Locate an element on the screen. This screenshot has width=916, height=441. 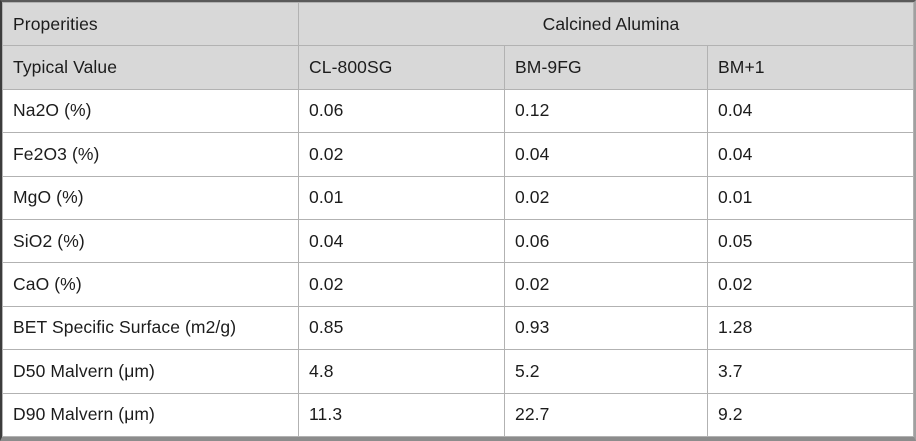
col-header-bm-9fg: BM-9FG is located at coordinates (606, 67).